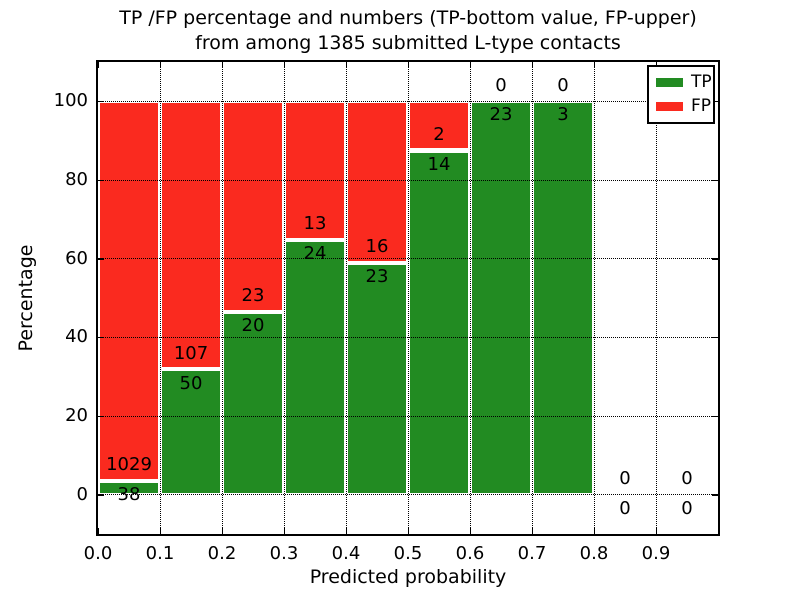  What do you see at coordinates (76, 337) in the screenshot?
I see `y-tick-label: 40` at bounding box center [76, 337].